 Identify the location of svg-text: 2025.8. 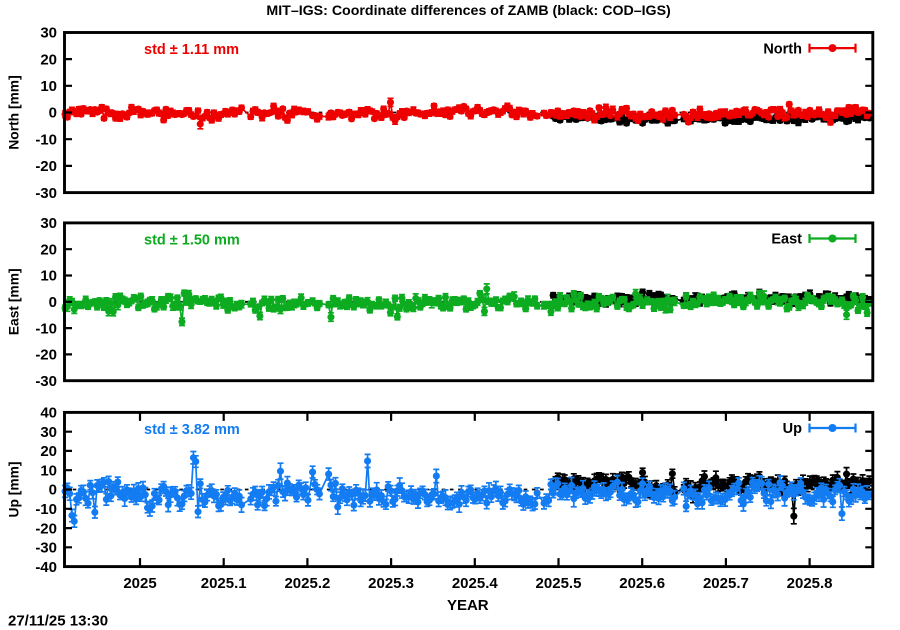
(810, 583).